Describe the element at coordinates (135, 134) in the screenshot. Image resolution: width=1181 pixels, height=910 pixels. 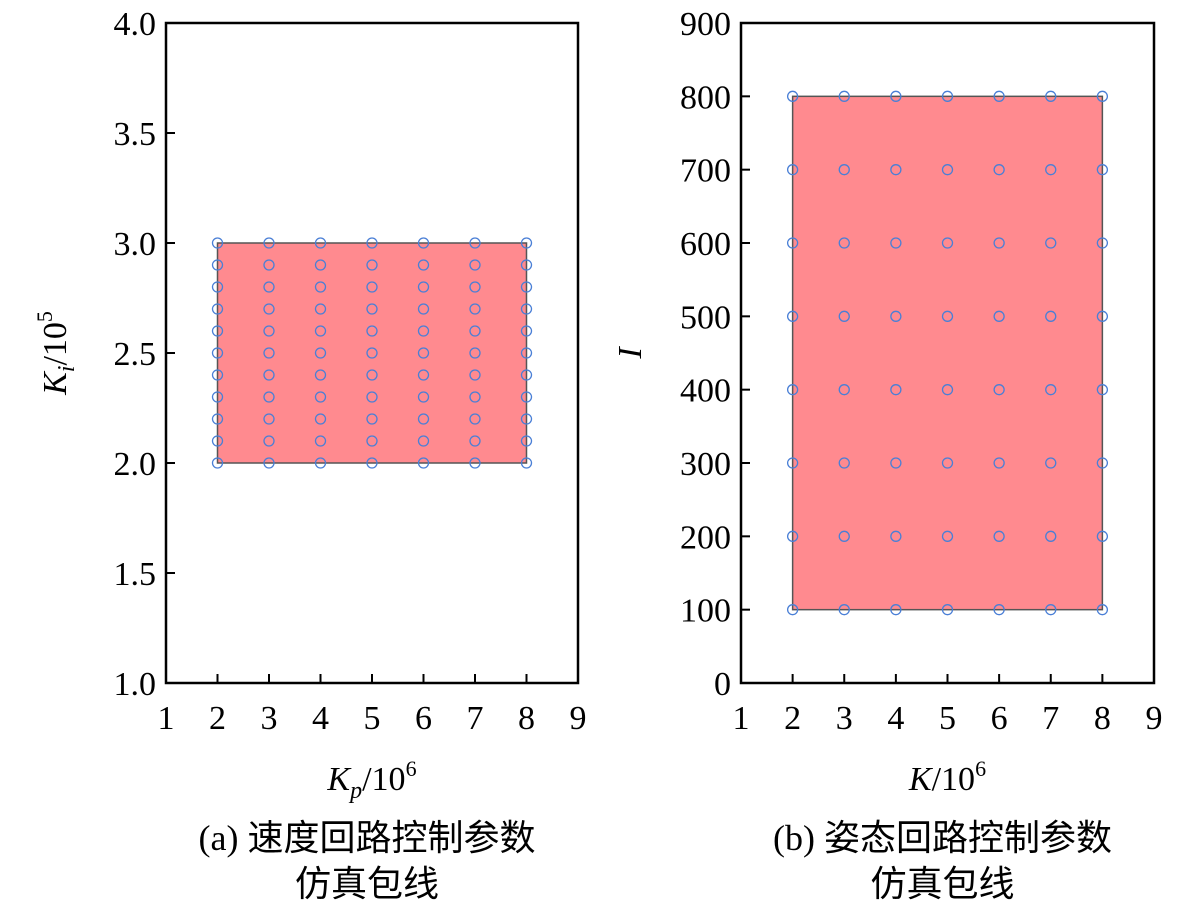
I see `y-tick-label: 3.5` at that location.